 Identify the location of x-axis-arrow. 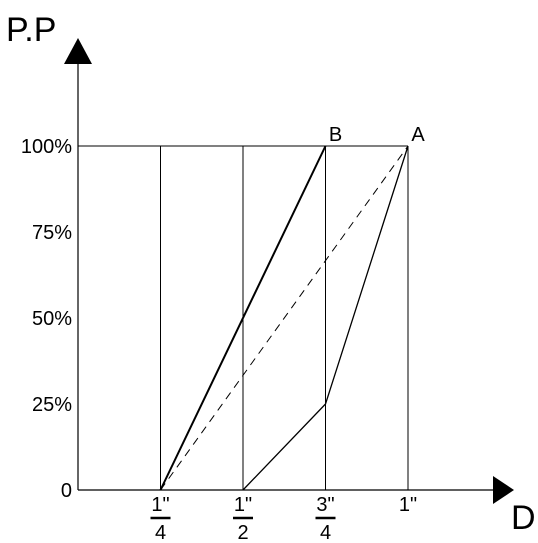
(503, 490).